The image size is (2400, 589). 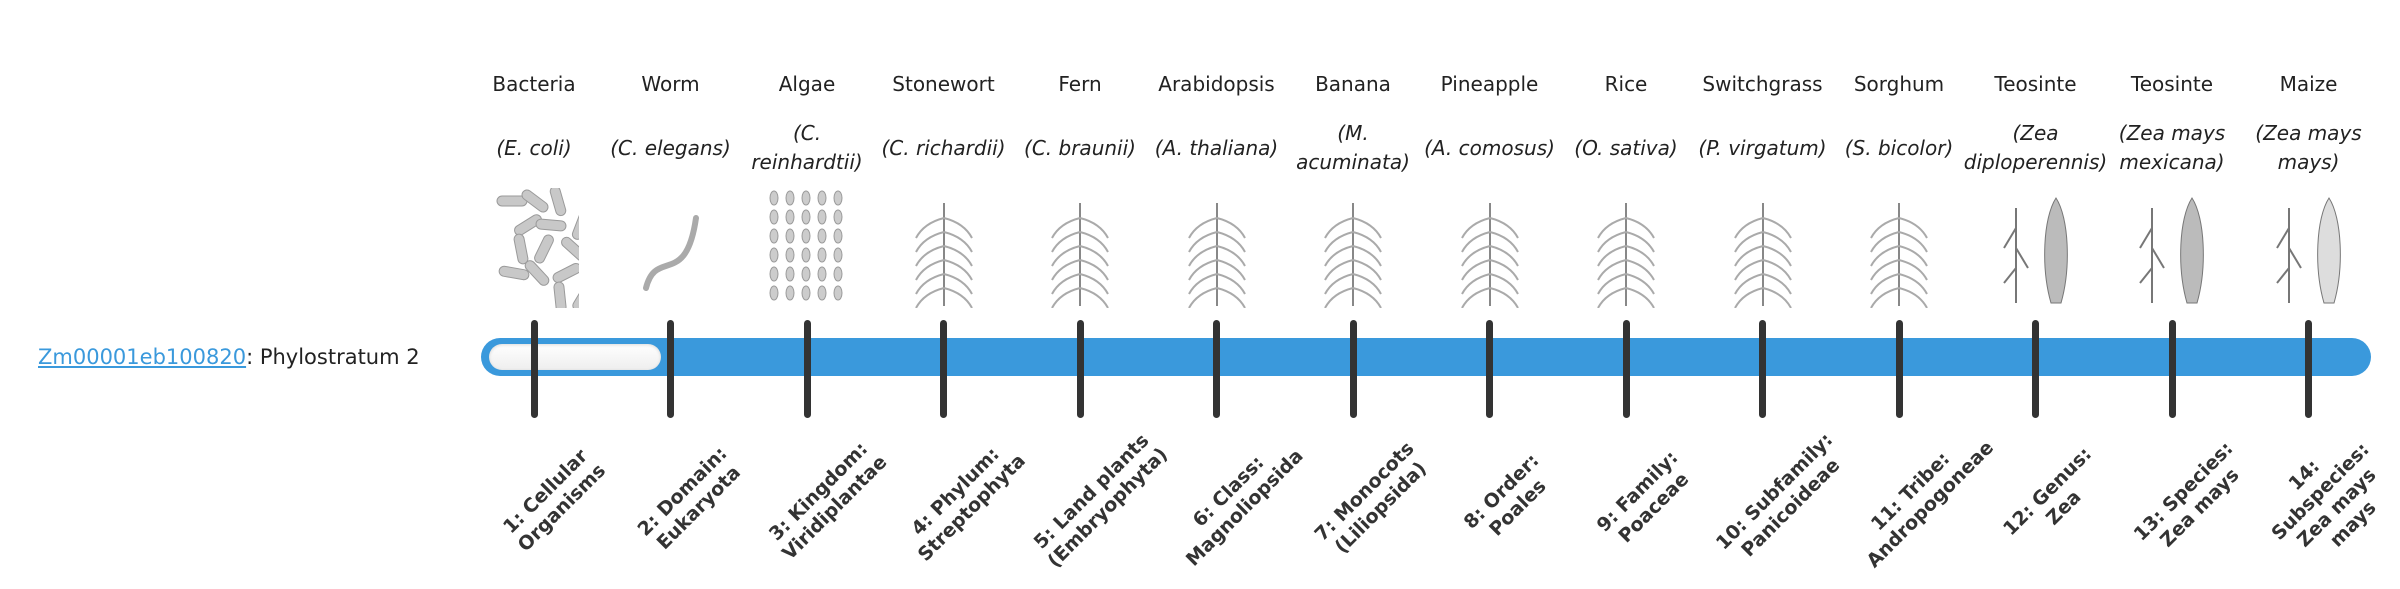 What do you see at coordinates (943, 255) in the screenshot?
I see `stonewort-icon` at bounding box center [943, 255].